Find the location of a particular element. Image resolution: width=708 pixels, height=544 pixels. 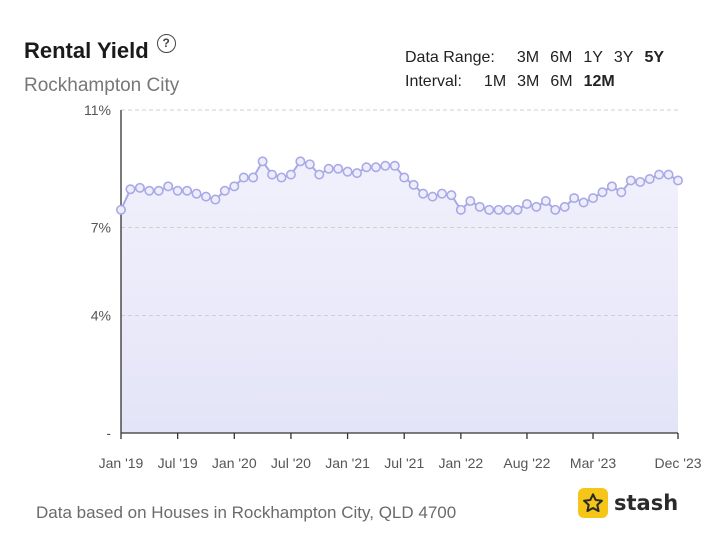

data-range-label: Data Range: is located at coordinates (450, 57).